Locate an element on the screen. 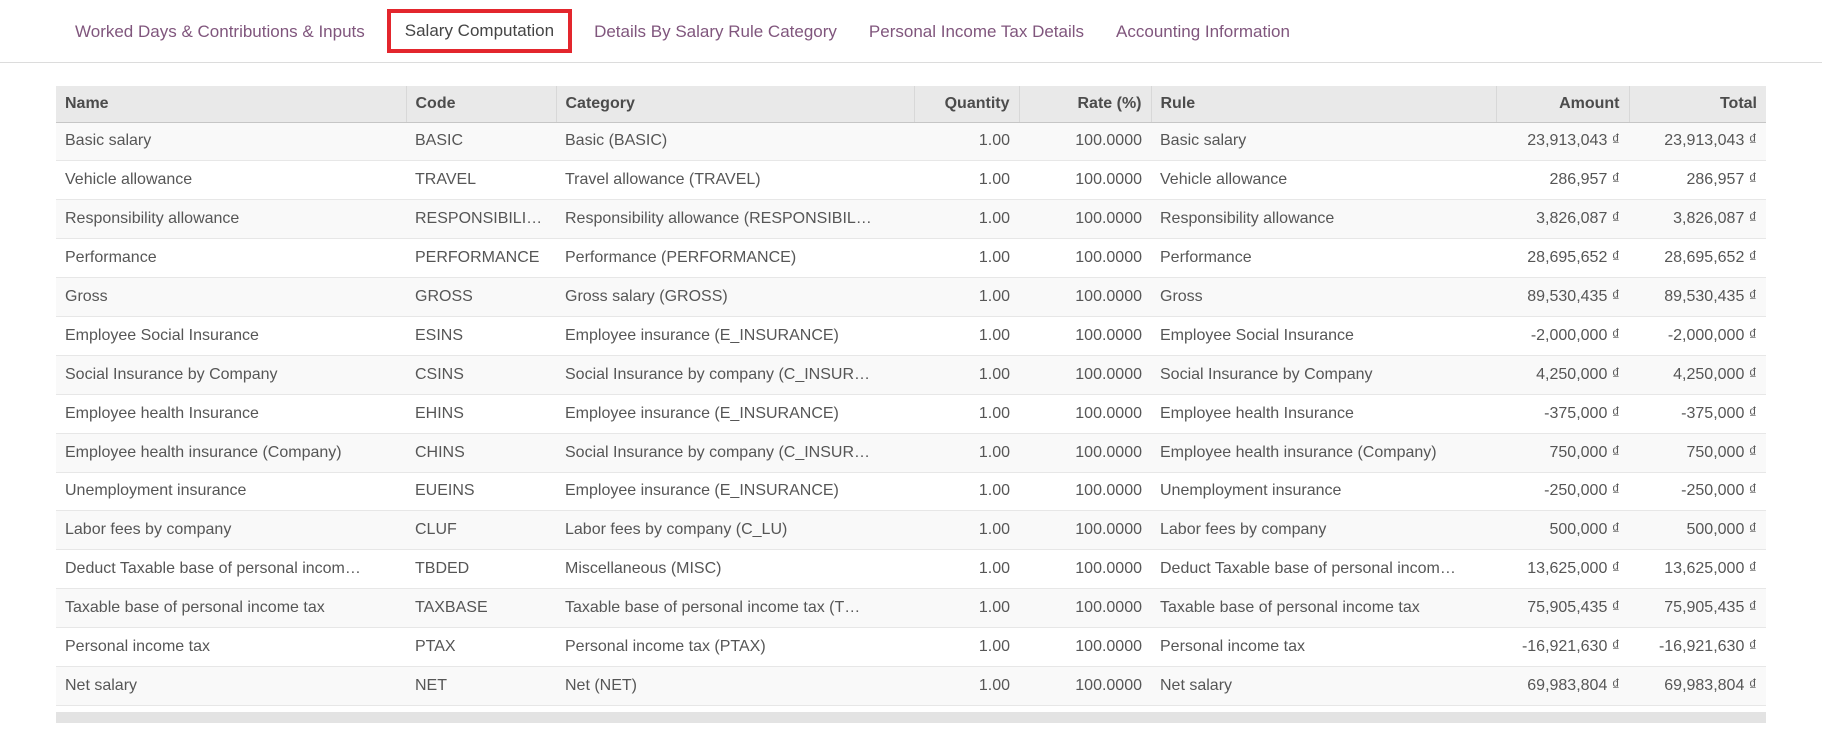  cell-amount: 89,530,435 ₫ is located at coordinates (1562, 297).